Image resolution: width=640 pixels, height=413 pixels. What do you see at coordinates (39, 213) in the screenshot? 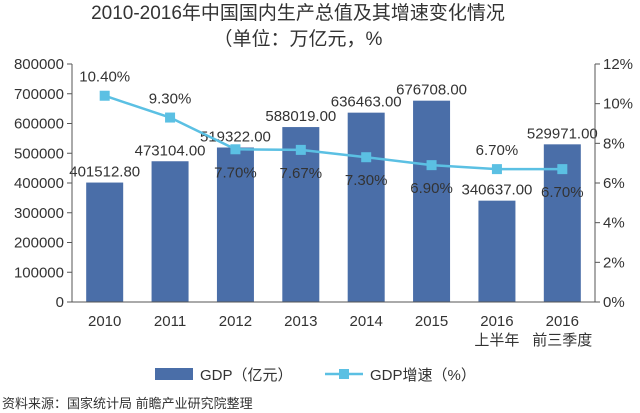
I see `left-tick-label: 300000` at bounding box center [39, 213].